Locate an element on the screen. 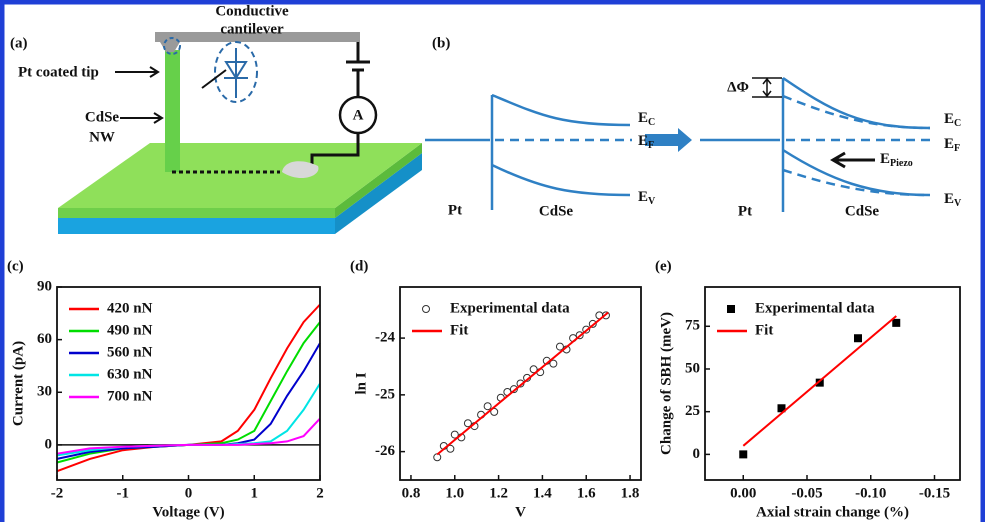 Image resolution: width=985 pixels, height=522 pixels. y-axis-label: Change of SBH (meV) is located at coordinates (666, 383).